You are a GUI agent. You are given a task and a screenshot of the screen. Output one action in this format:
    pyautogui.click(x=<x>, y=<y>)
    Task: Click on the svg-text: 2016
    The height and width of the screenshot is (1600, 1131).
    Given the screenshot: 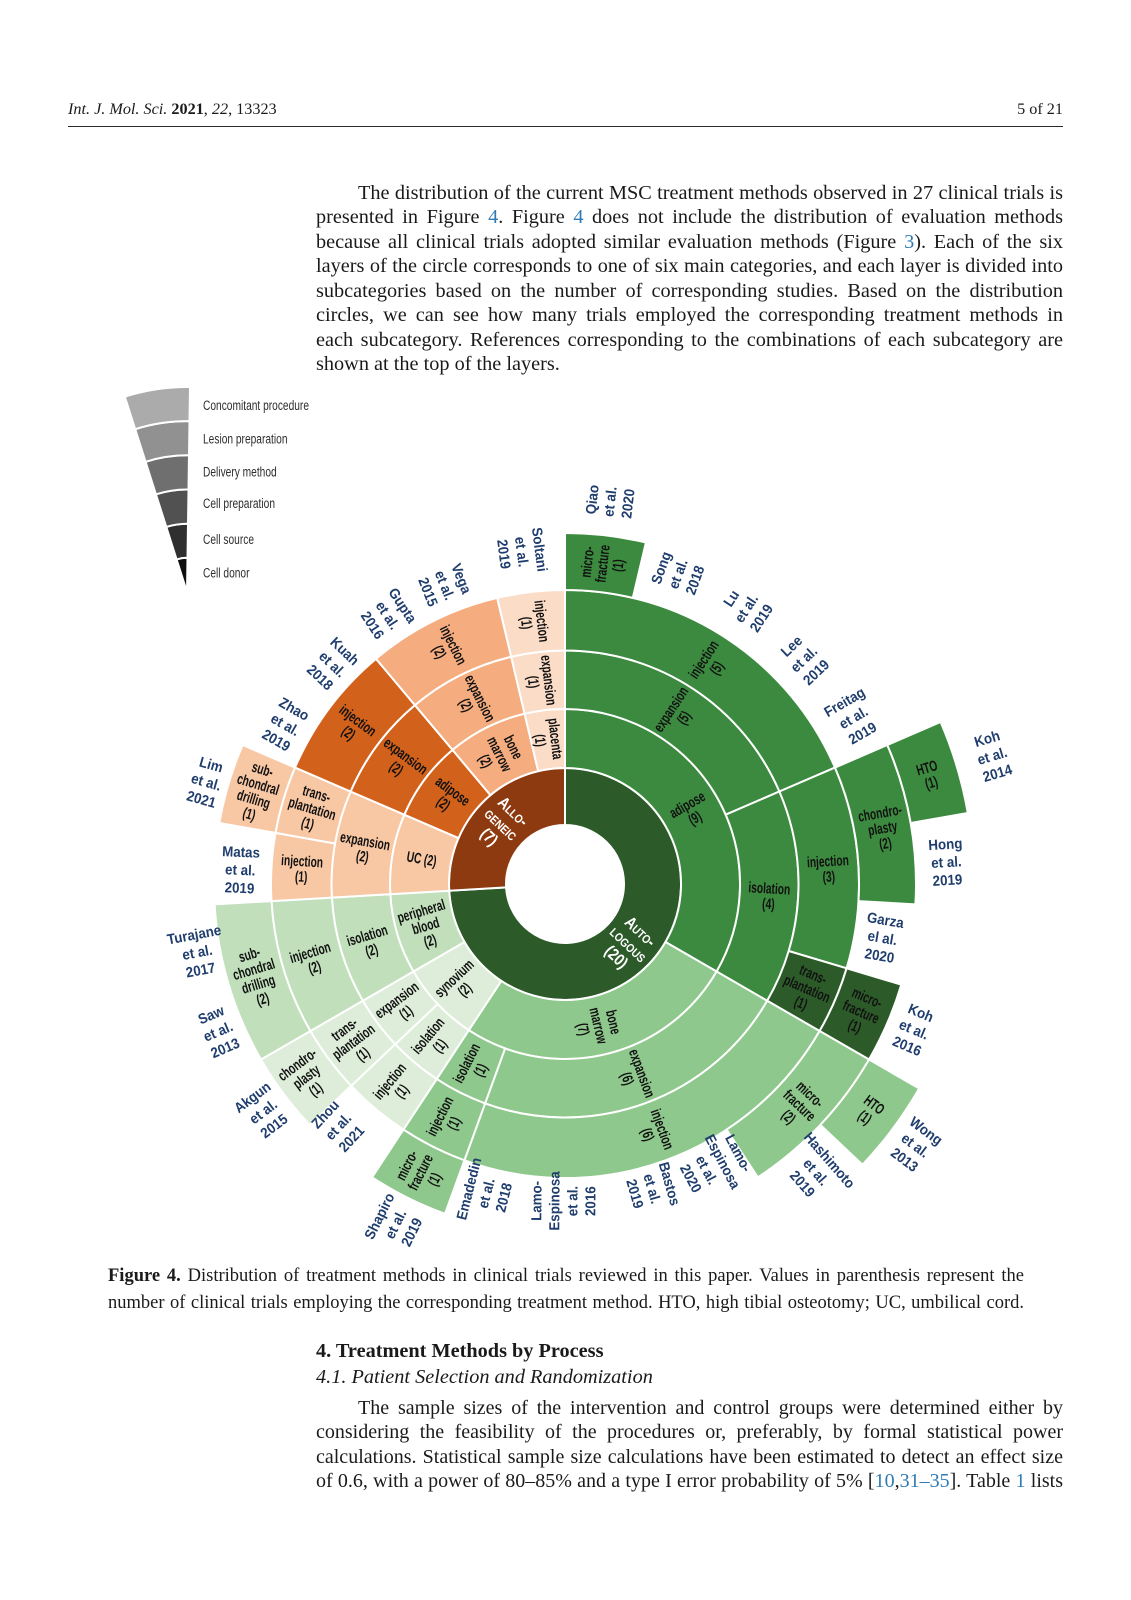 What is the action you would take?
    pyautogui.click(x=590, y=1201)
    